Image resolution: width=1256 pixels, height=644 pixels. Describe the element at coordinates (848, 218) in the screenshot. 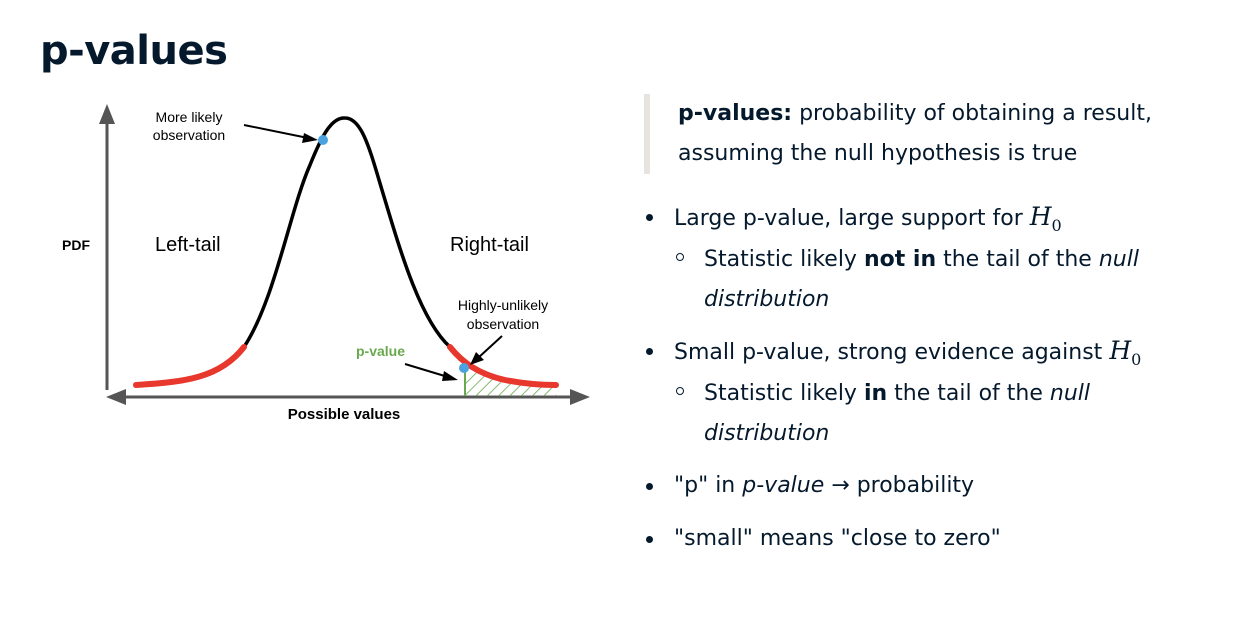

I see `bullet-text: Large p-value, large support for` at that location.